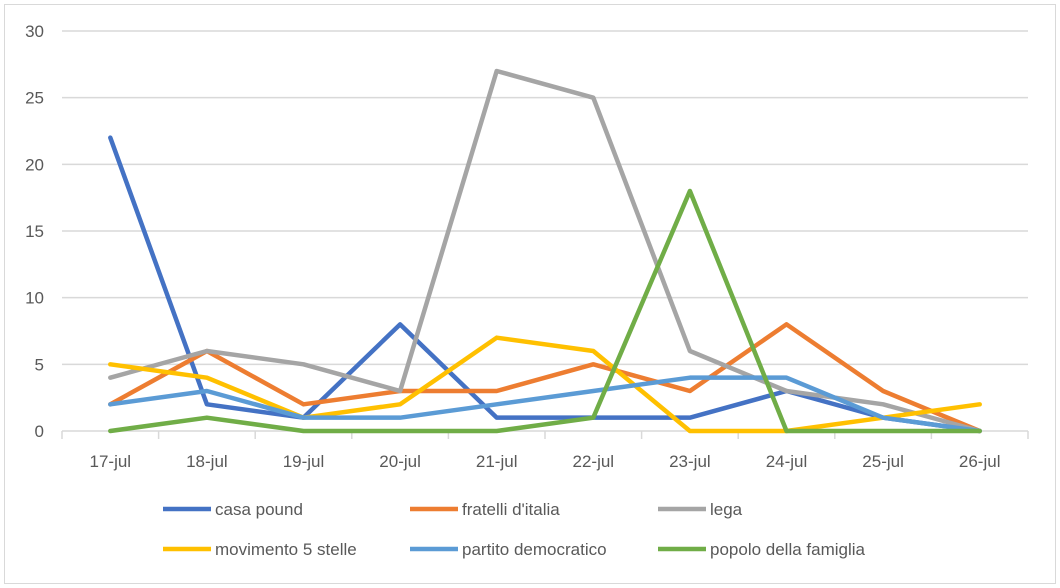 The height and width of the screenshot is (588, 1060). I want to click on x-tick-label: 17-jul, so click(111, 461).